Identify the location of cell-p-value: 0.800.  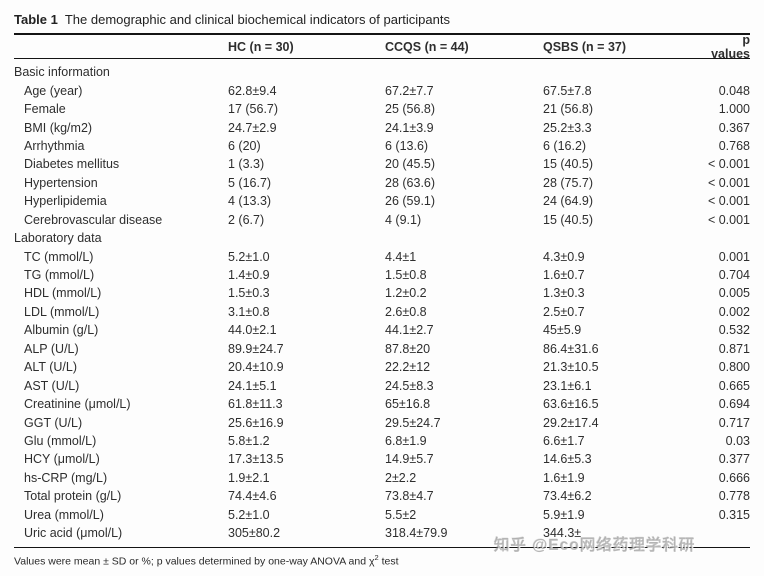
(734, 367).